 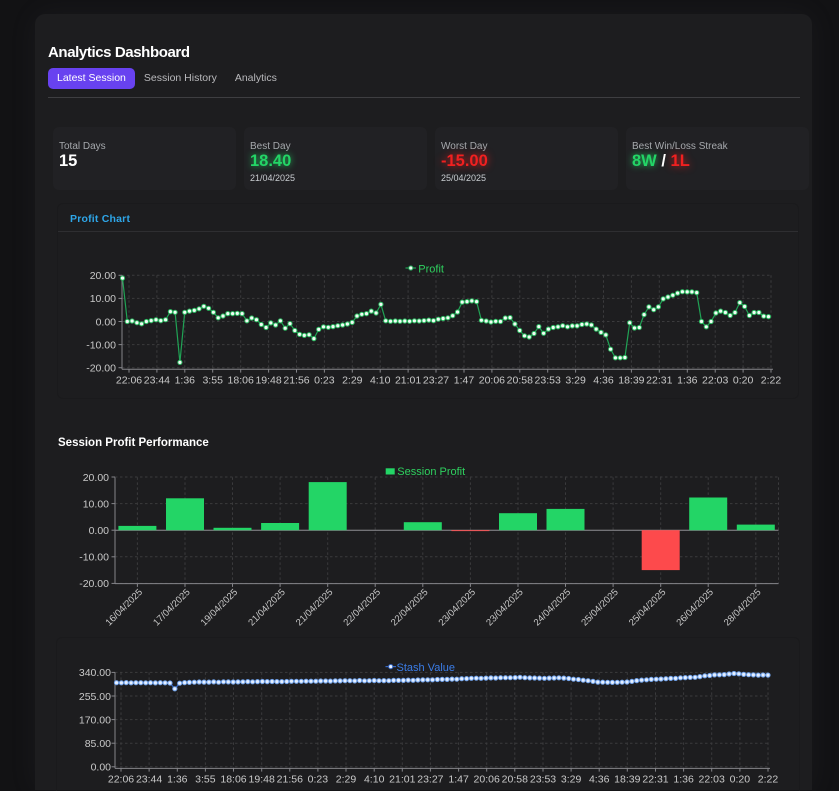 What do you see at coordinates (426, 668) in the screenshot?
I see `svg-text: Stash Value` at bounding box center [426, 668].